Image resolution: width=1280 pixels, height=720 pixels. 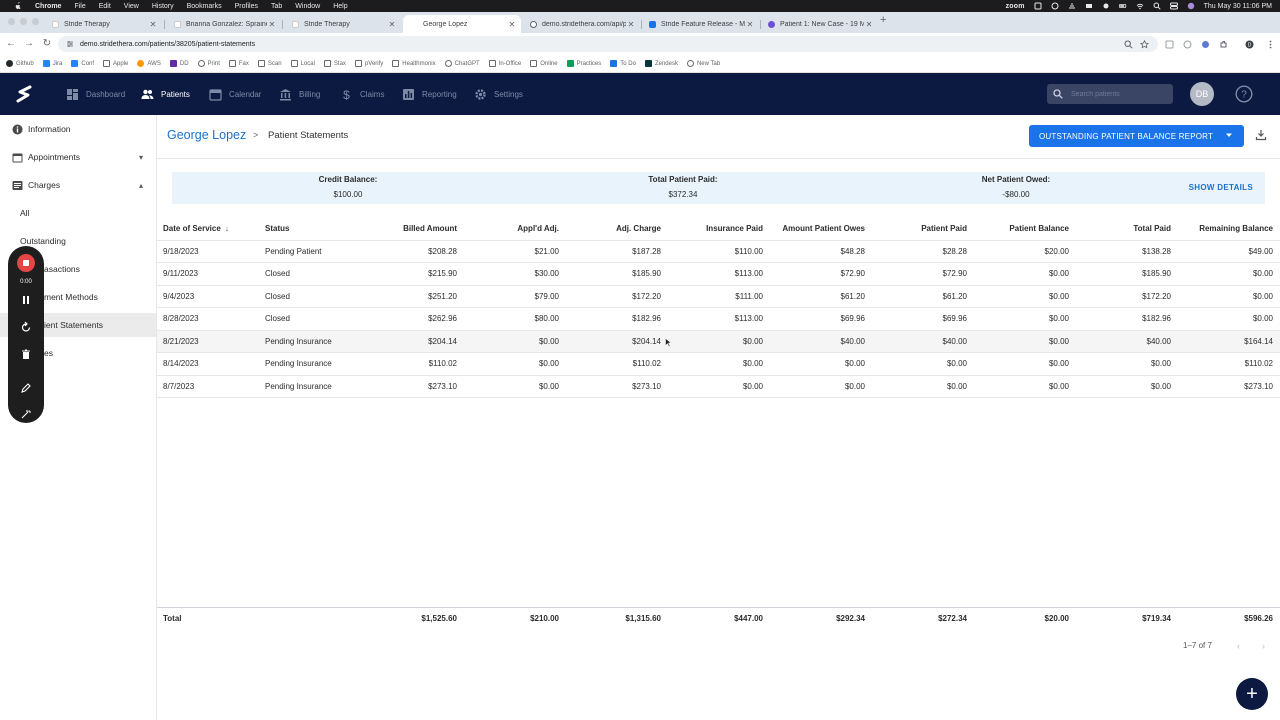 I want to click on menu-history: History, so click(x=162, y=6).